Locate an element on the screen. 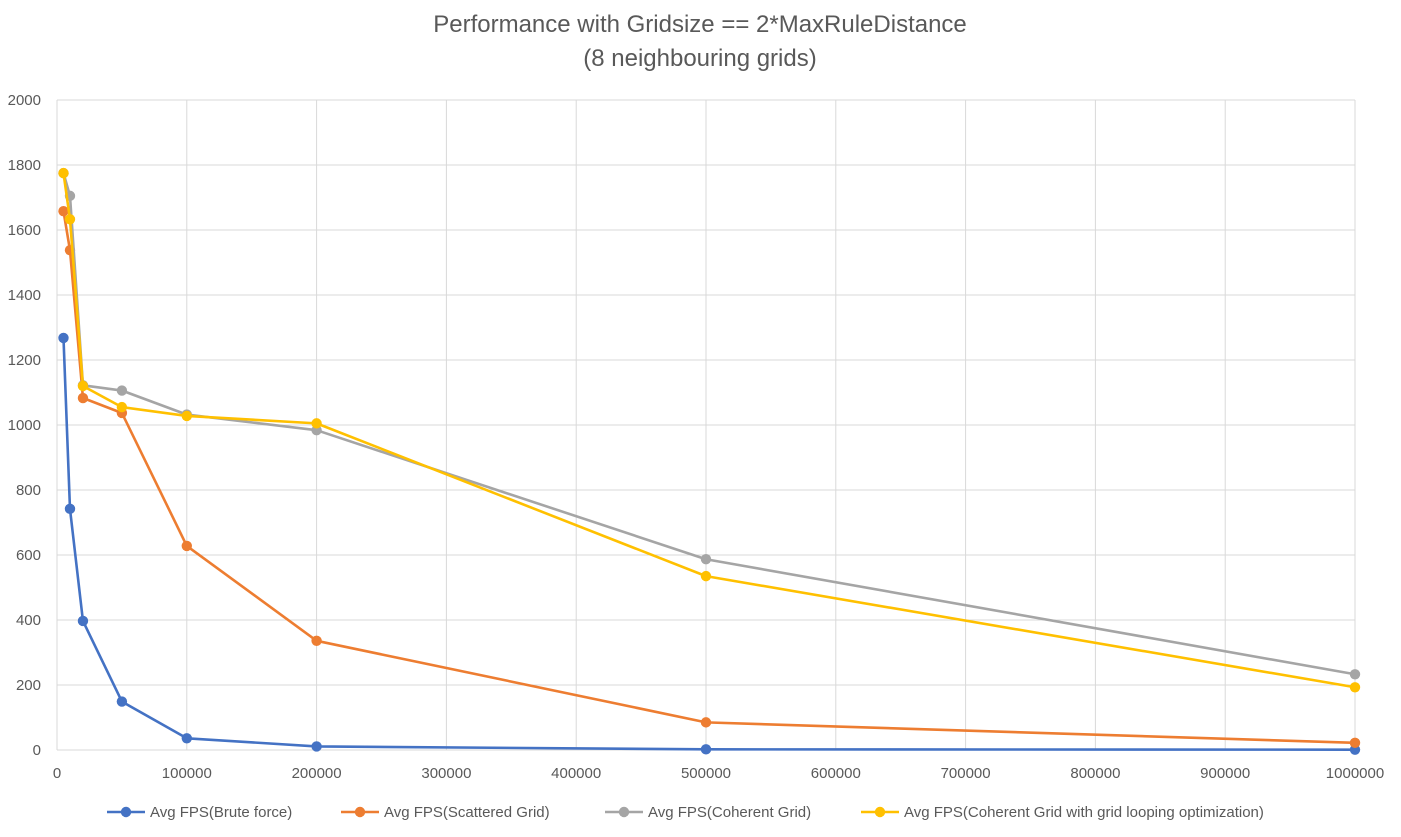  y-tick-label: 1800 is located at coordinates (24, 165).